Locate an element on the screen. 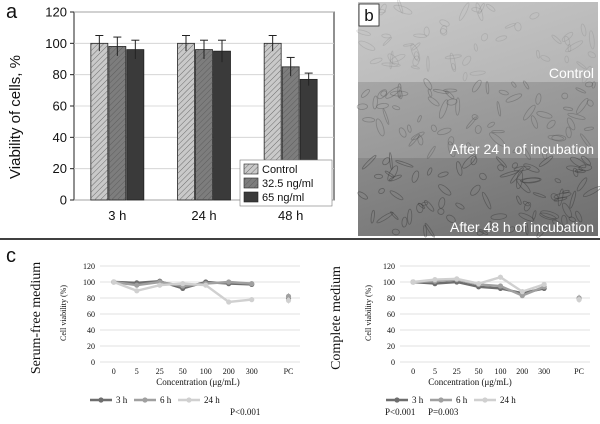 This screenshot has width=600, height=424. c-right-pvalue-3h: P<0.001 is located at coordinates (400, 412).